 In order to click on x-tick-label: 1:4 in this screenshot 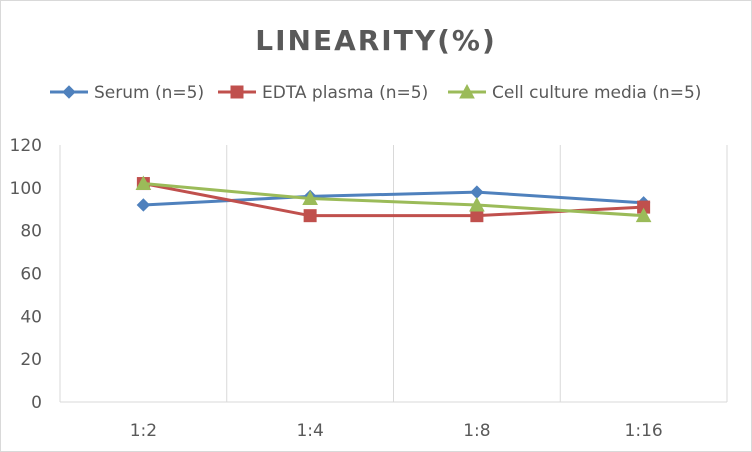, I will do `click(309, 431)`.